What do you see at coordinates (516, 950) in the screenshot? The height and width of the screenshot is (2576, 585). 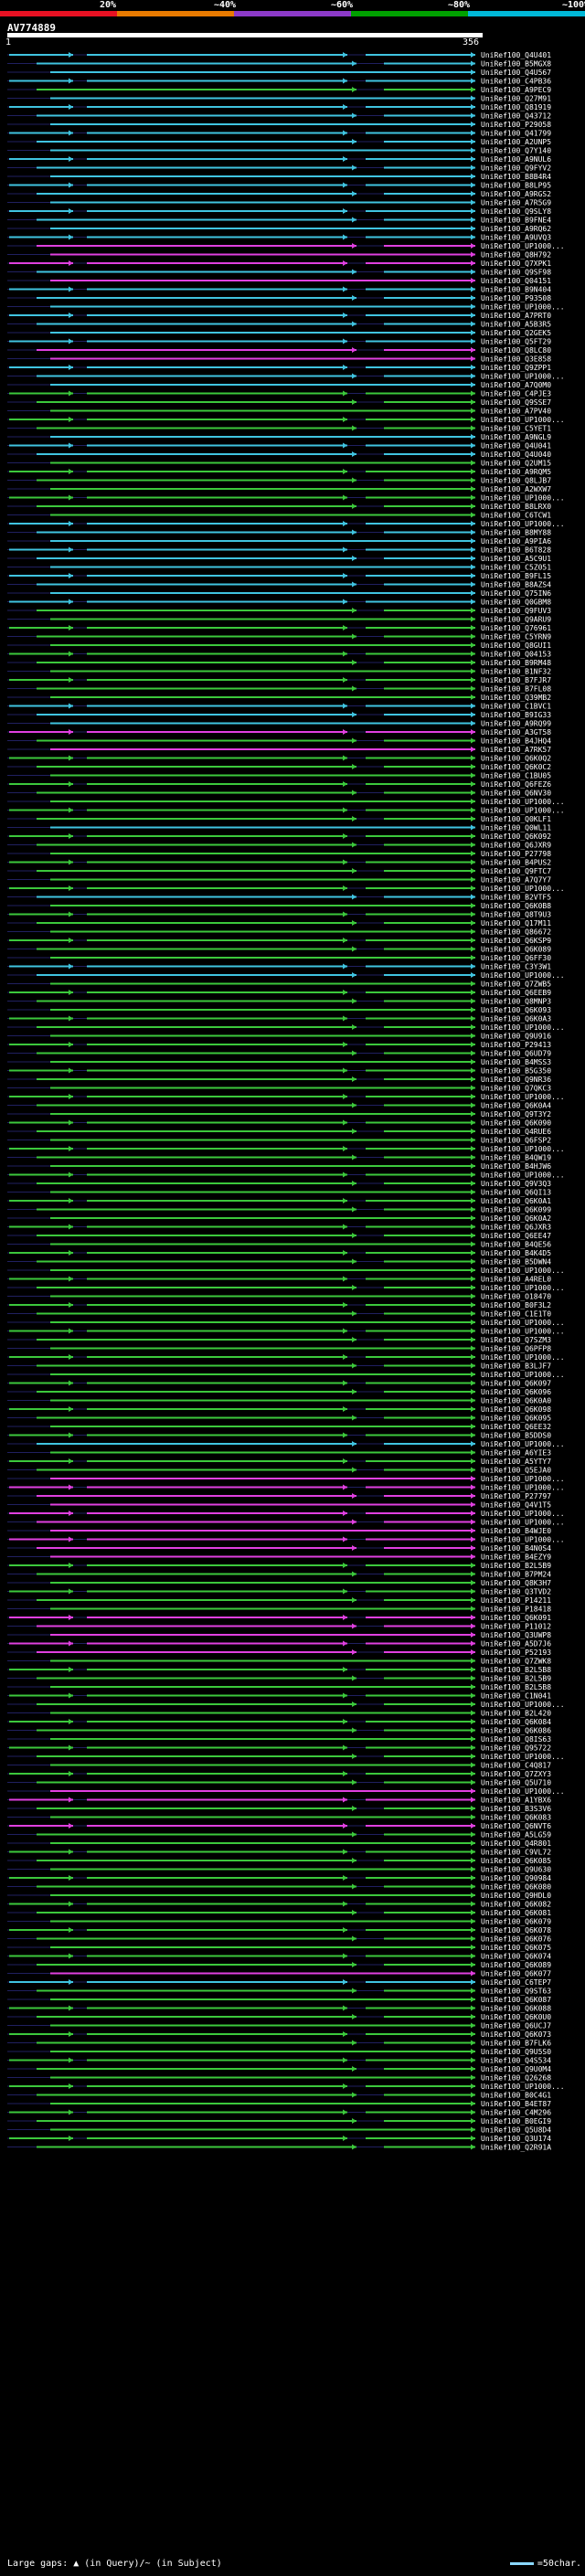 I see `hit-label: UniRef100_Q6K089` at bounding box center [516, 950].